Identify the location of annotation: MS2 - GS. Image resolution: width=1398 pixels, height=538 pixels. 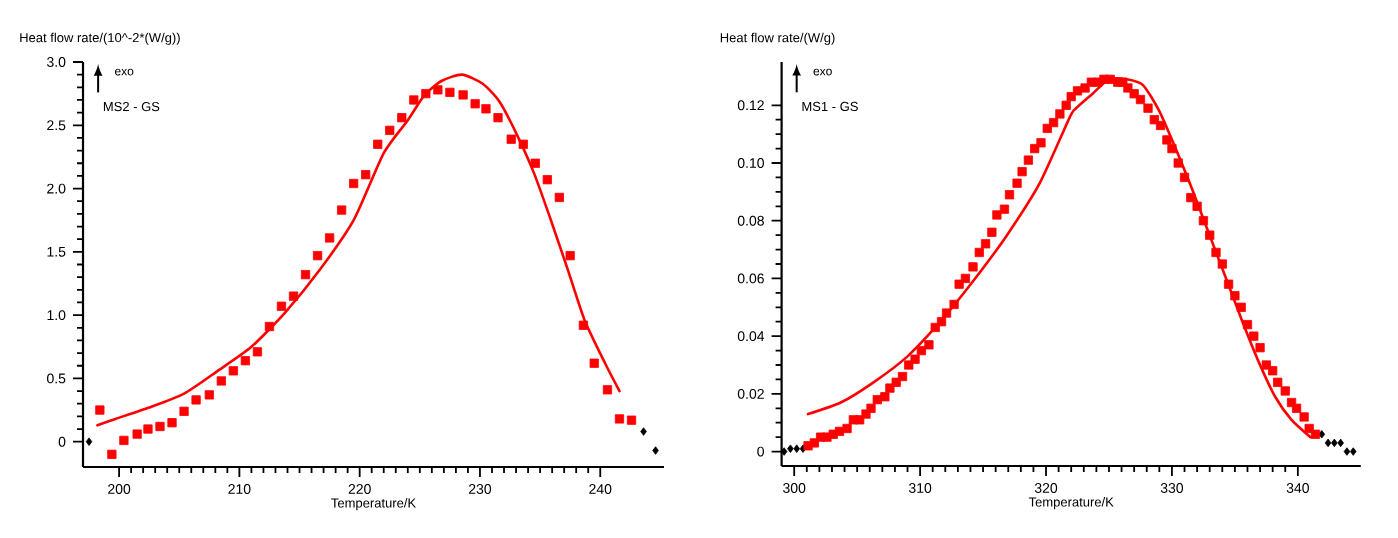
(131, 106).